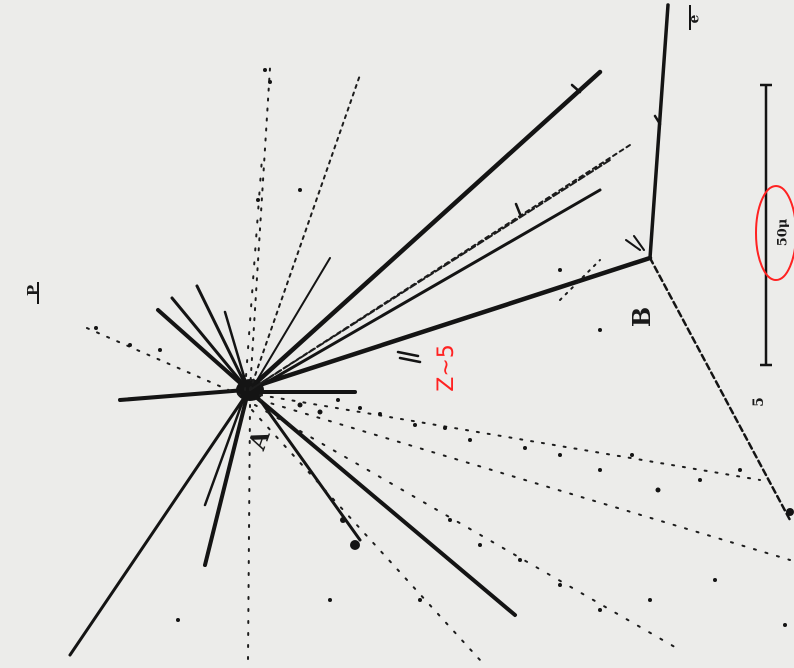 The image size is (794, 668). What do you see at coordinates (642, 317) in the screenshot?
I see `vertex-b-label: B` at bounding box center [642, 317].